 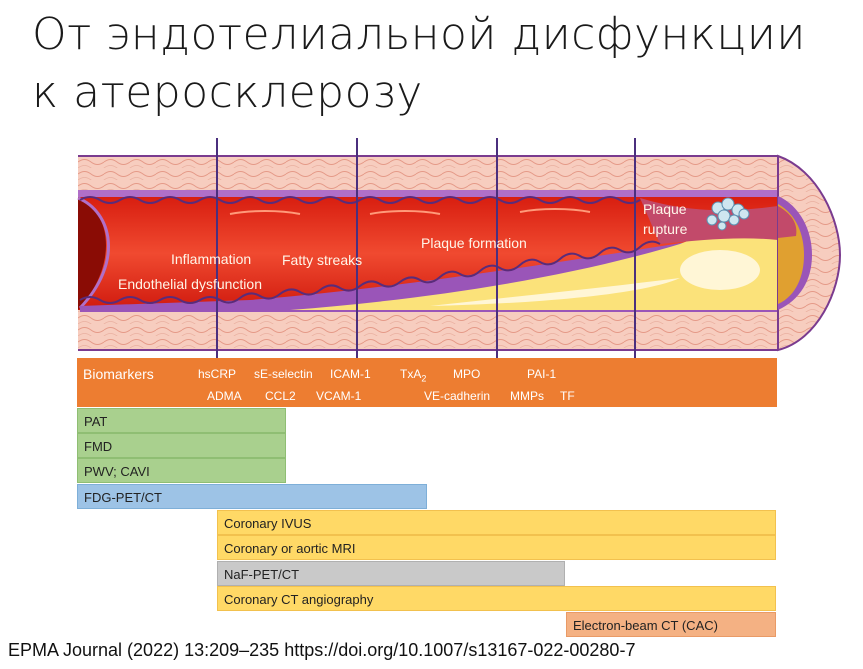 I want to click on biomarker-vcam1: VCAM-1, so click(x=339, y=396).